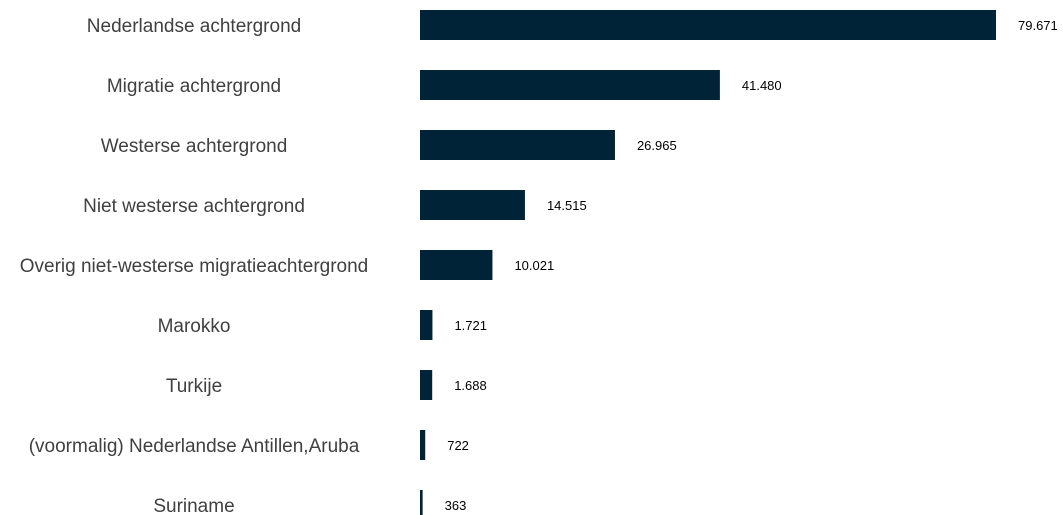  I want to click on value-label: 722, so click(458, 445).